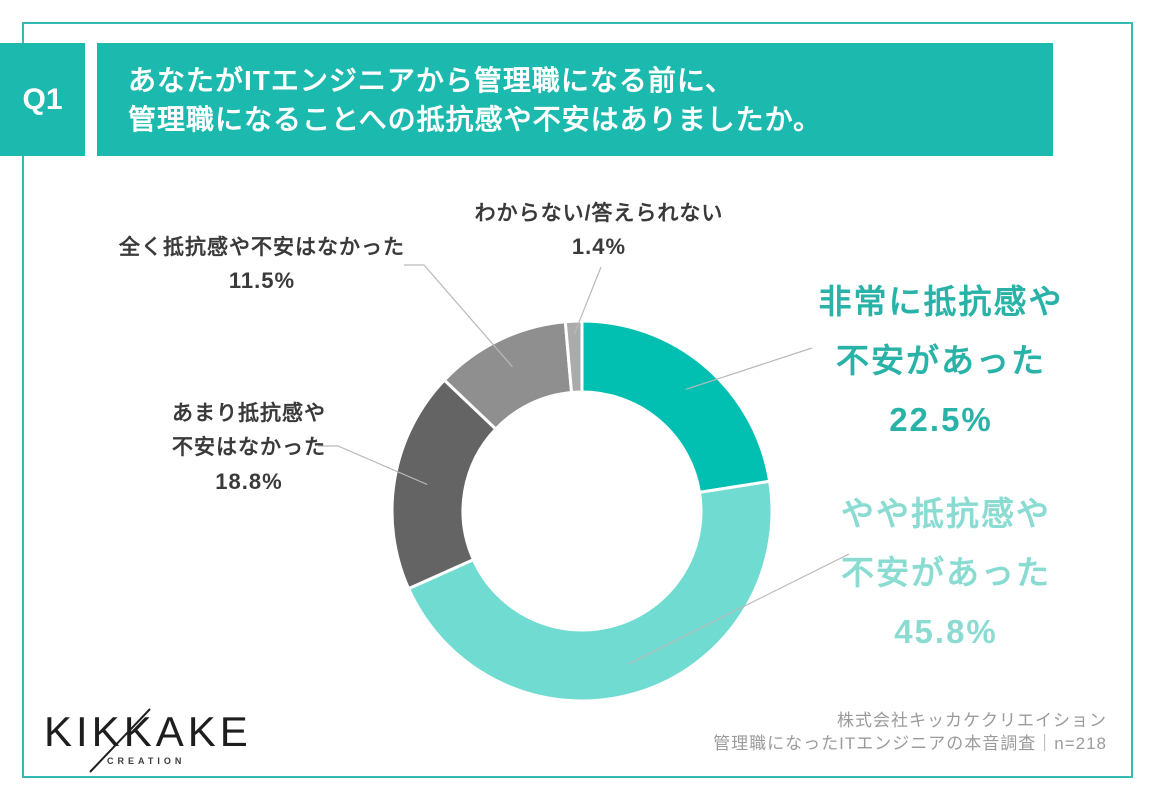 This screenshot has width=1155, height=800. I want to click on callout-very: 非常に抵抗感や 不安があった 22.5%, so click(941, 360).